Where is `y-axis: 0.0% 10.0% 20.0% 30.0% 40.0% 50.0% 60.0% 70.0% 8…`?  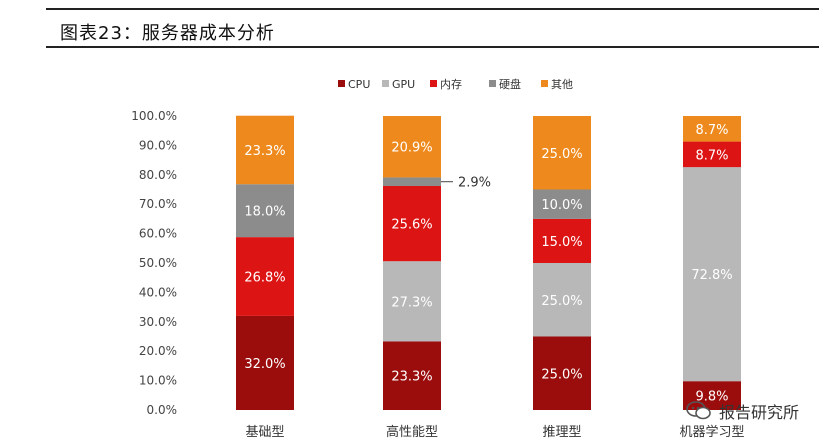 y-axis: 0.0% 10.0% 20.0% 30.0% 40.0% 50.0% 60.0% 70.0% 8… is located at coordinates (154, 263).